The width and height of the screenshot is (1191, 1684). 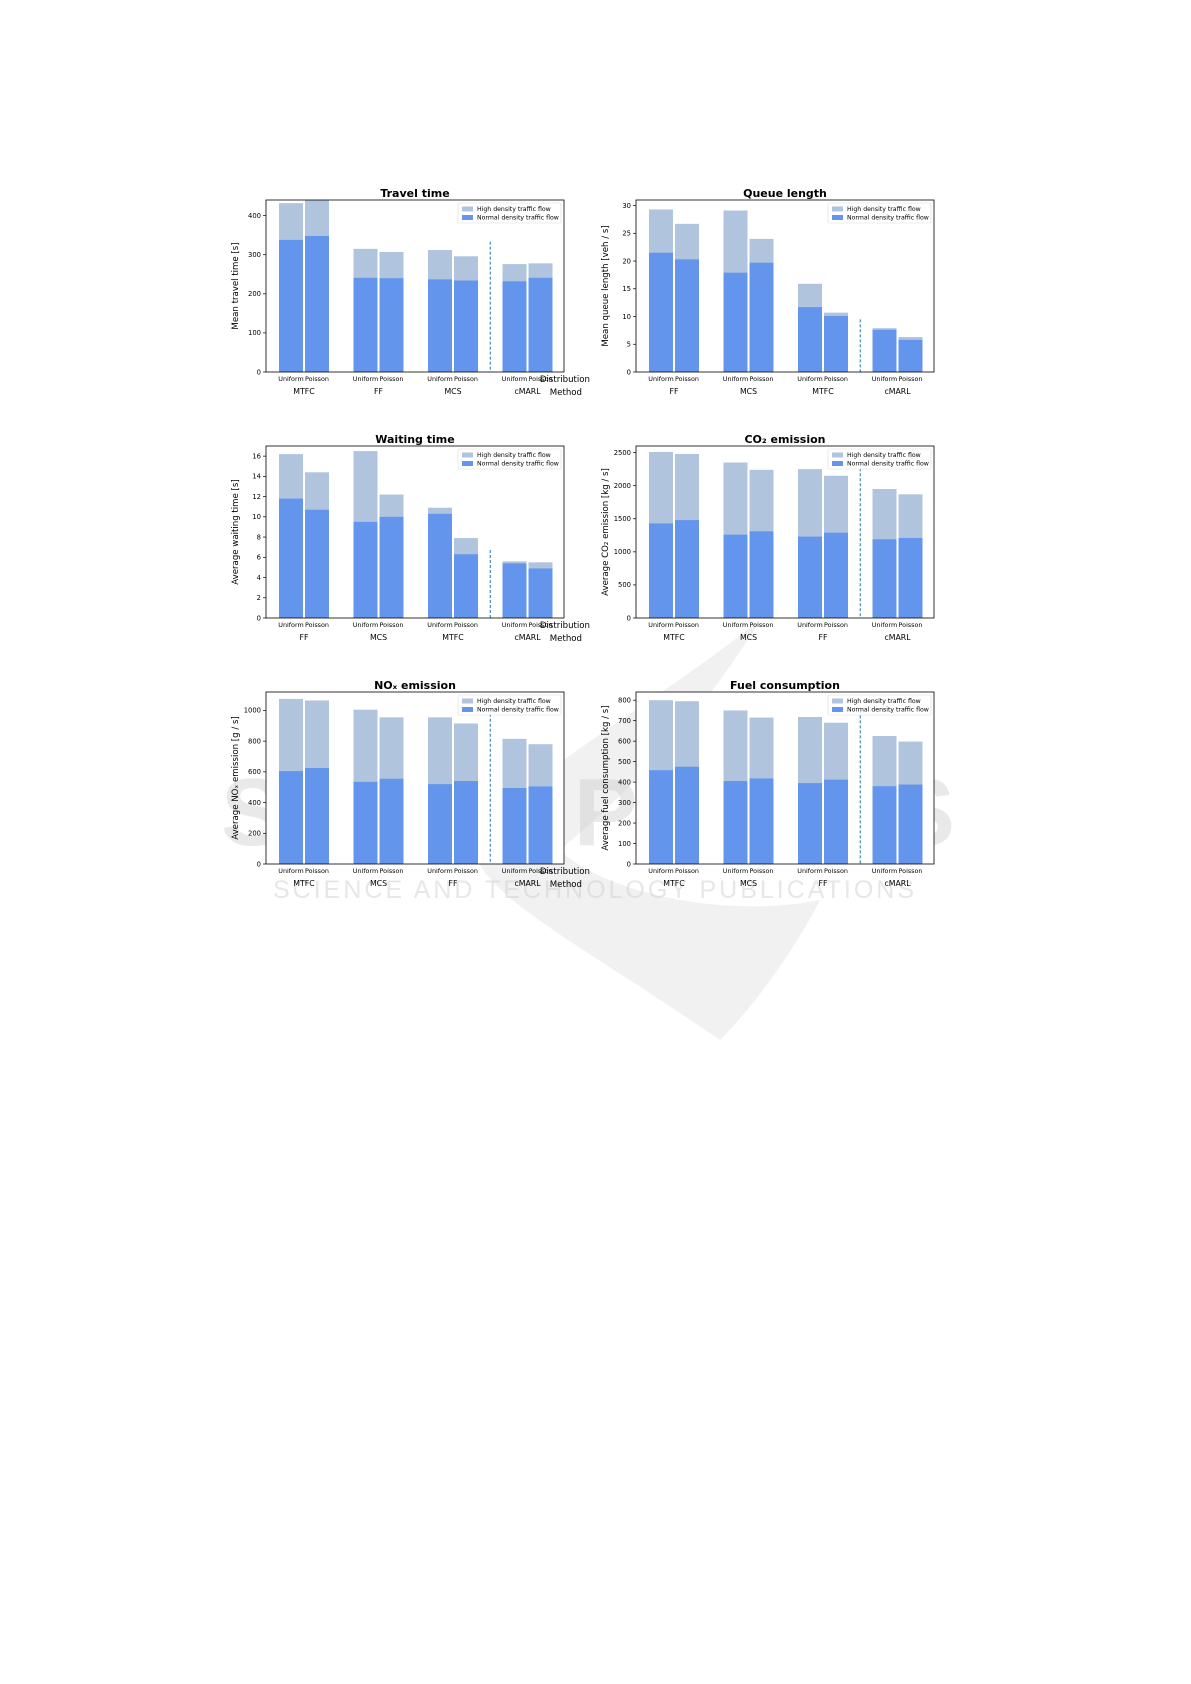 I want to click on y-tick-label: 800, so click(x=254, y=741).